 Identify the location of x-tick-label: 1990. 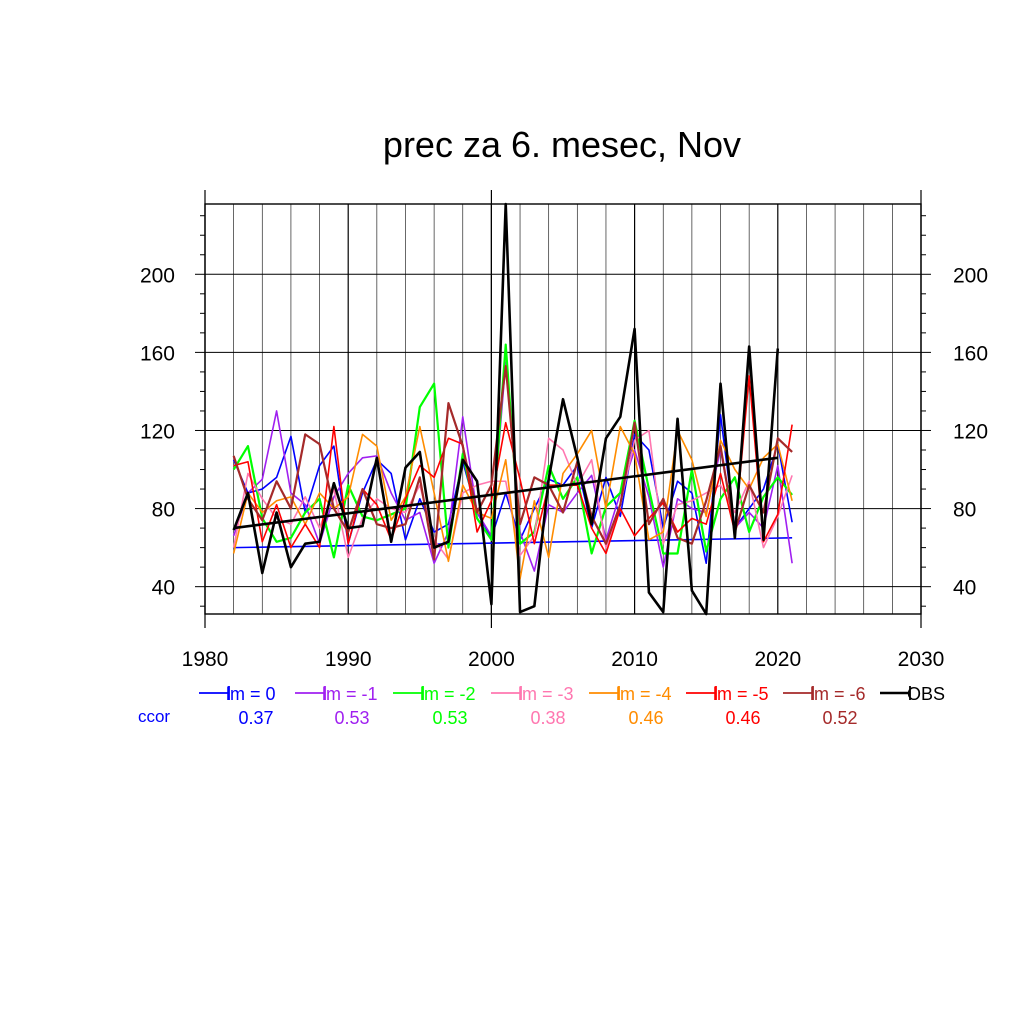
(348, 659).